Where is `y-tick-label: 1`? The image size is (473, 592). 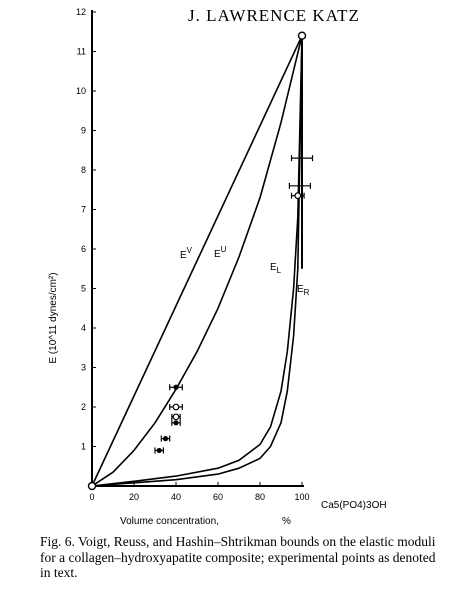
y-tick-label: 1 is located at coordinates (83, 447).